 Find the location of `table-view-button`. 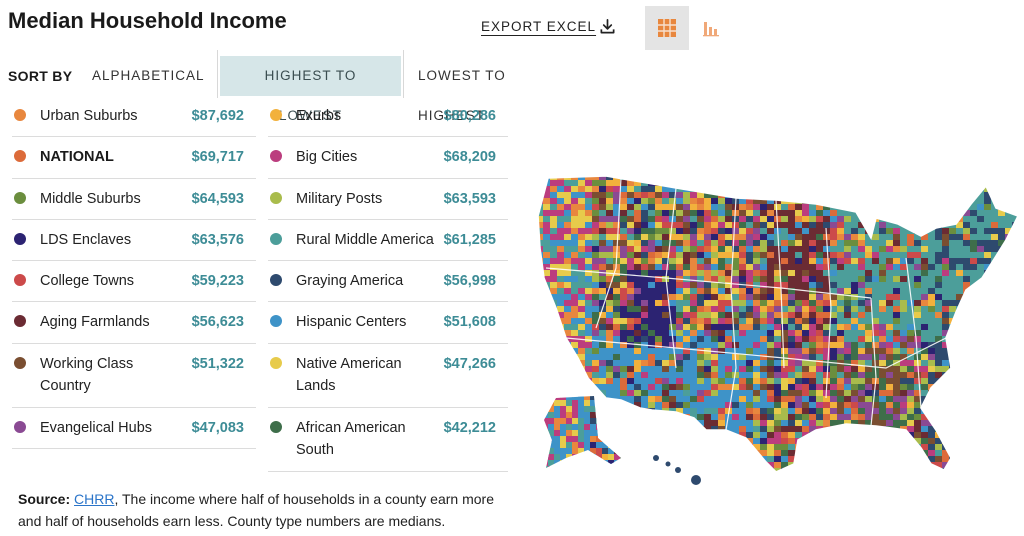

table-view-button is located at coordinates (667, 28).